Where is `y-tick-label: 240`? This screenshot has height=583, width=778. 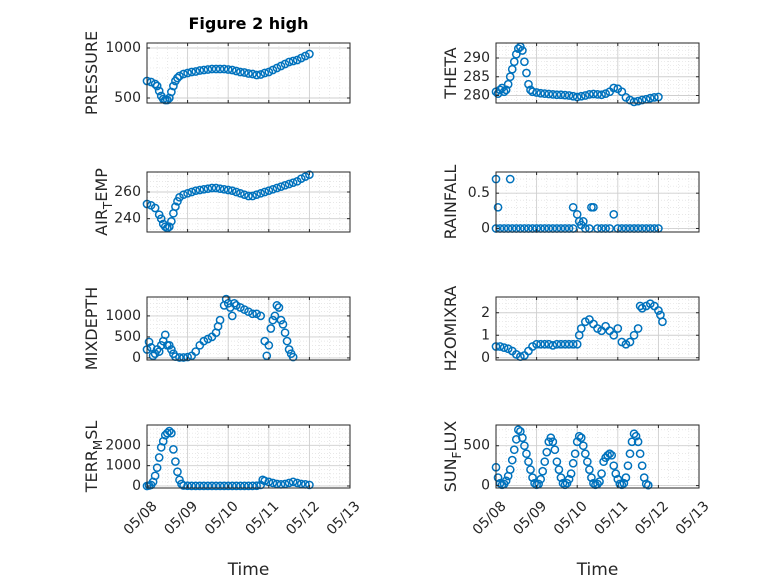 y-tick-label: 240 is located at coordinates (127, 219).